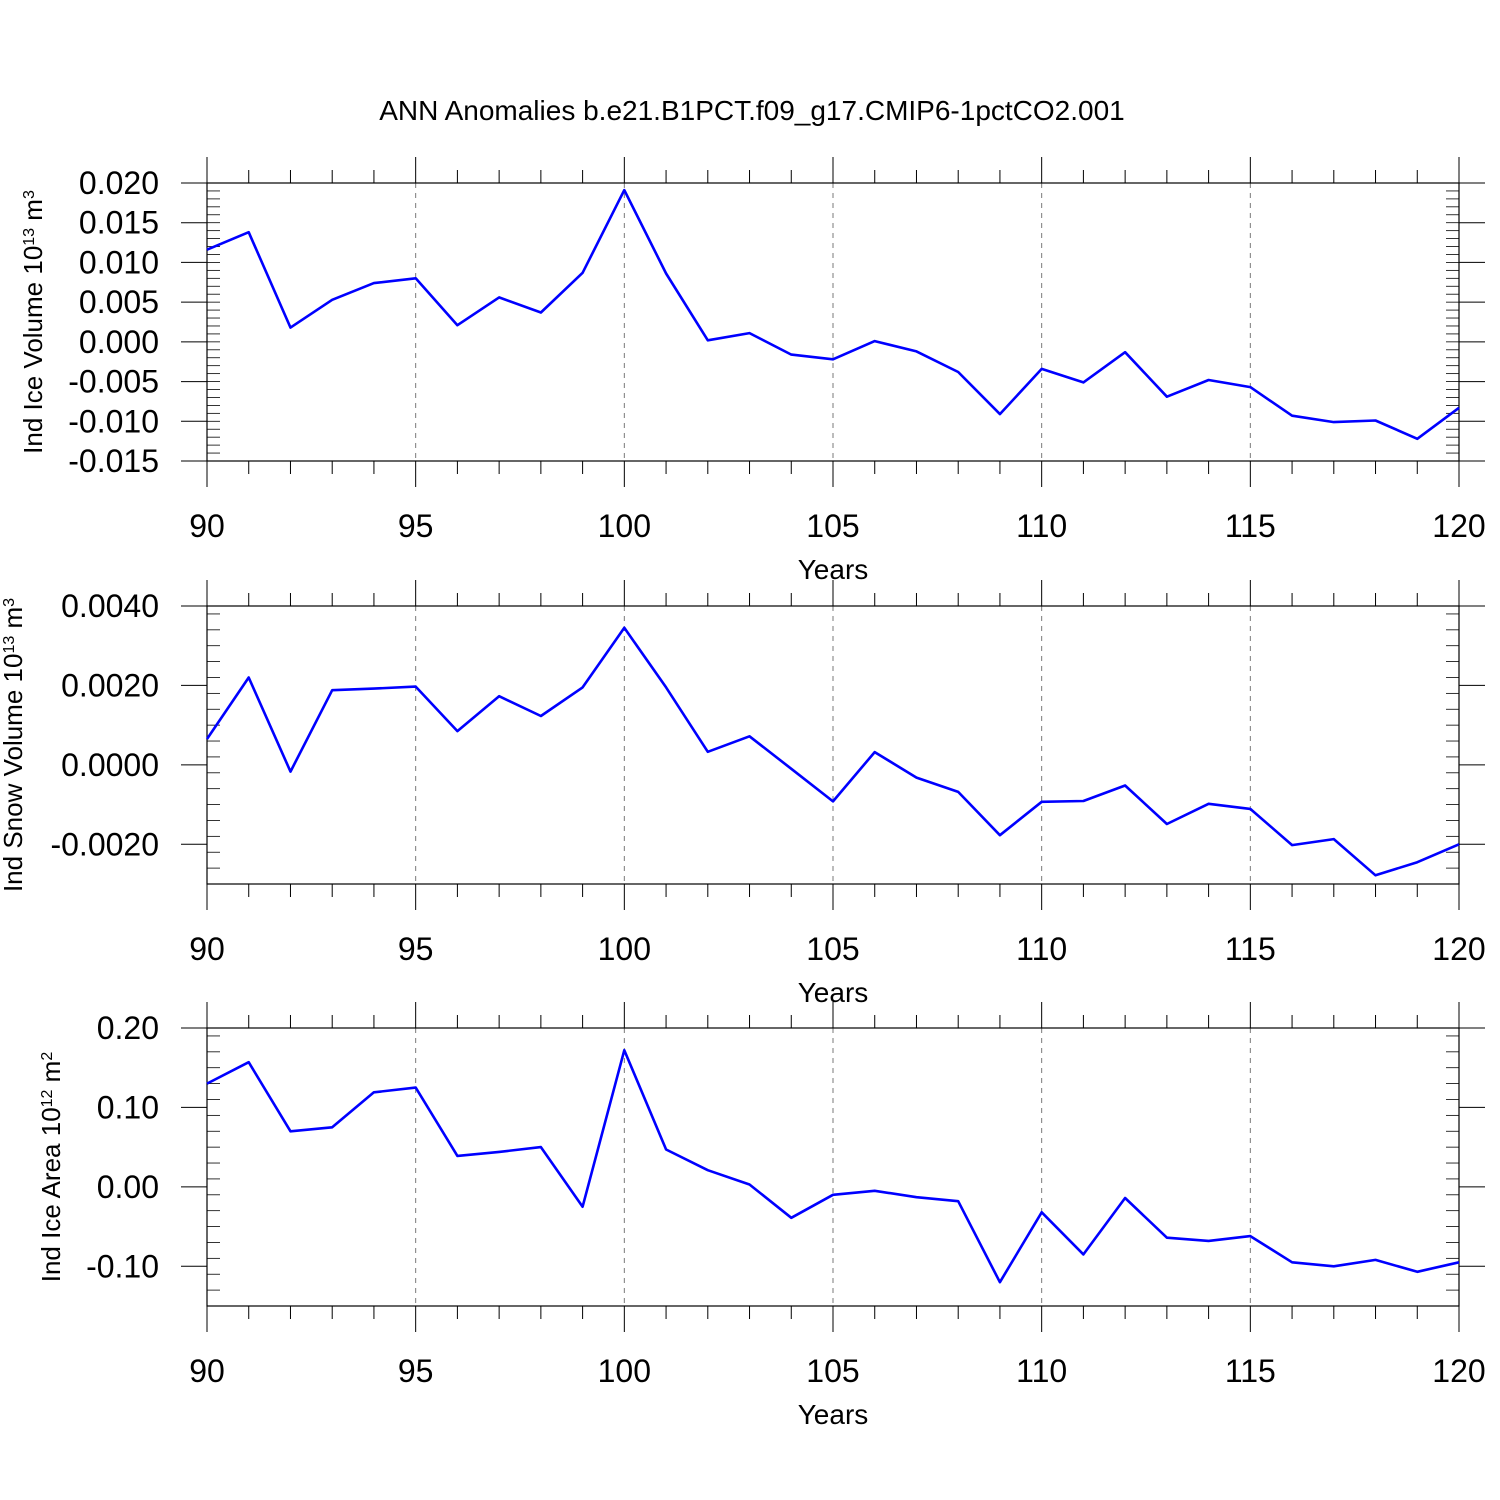 The height and width of the screenshot is (1500, 1500). I want to click on y-tick-label: -0.0020, so click(104, 844).